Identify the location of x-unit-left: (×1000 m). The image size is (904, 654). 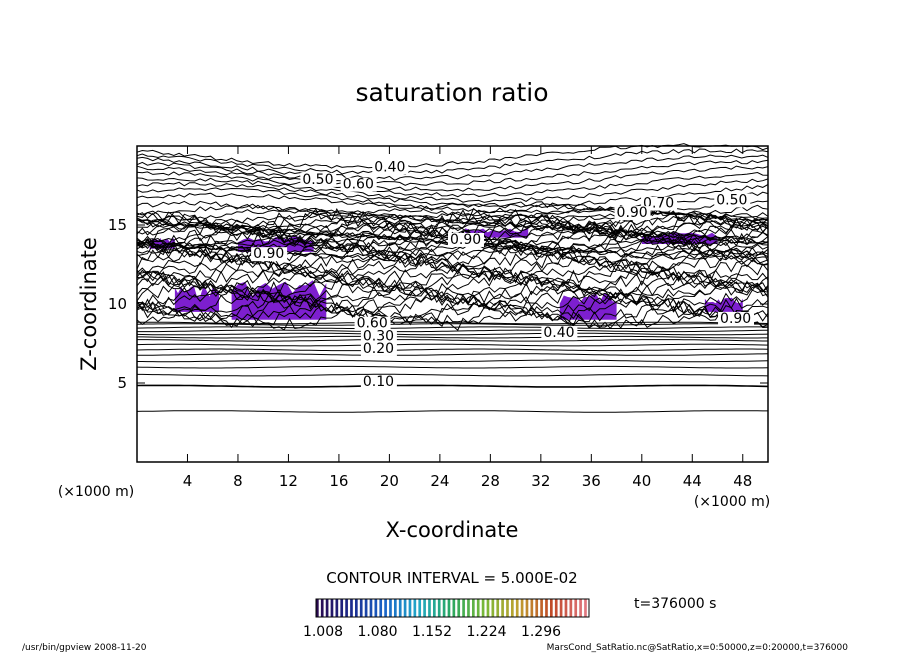
(96, 492).